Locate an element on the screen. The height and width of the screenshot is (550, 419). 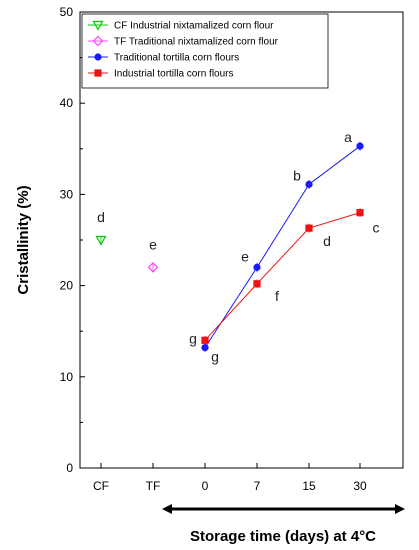
x-tick-label: 0 is located at coordinates (205, 486).